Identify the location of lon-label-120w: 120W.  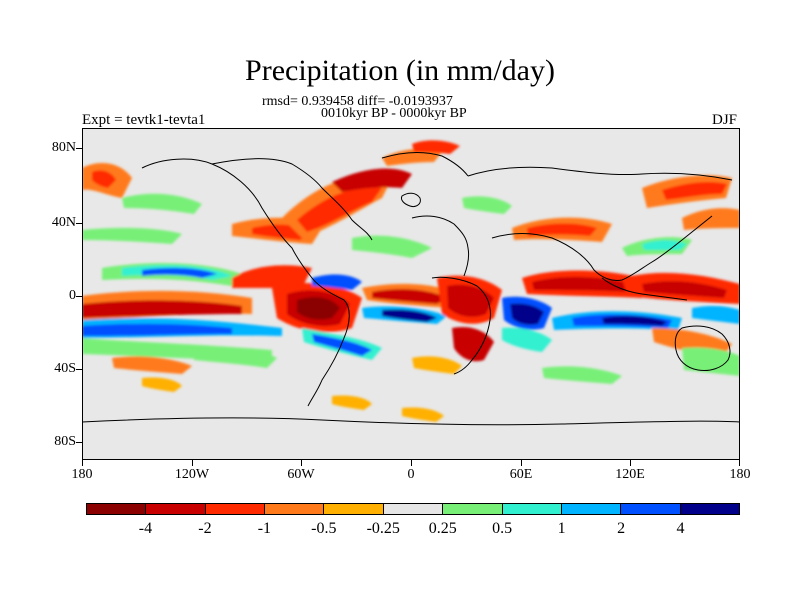
(192, 474).